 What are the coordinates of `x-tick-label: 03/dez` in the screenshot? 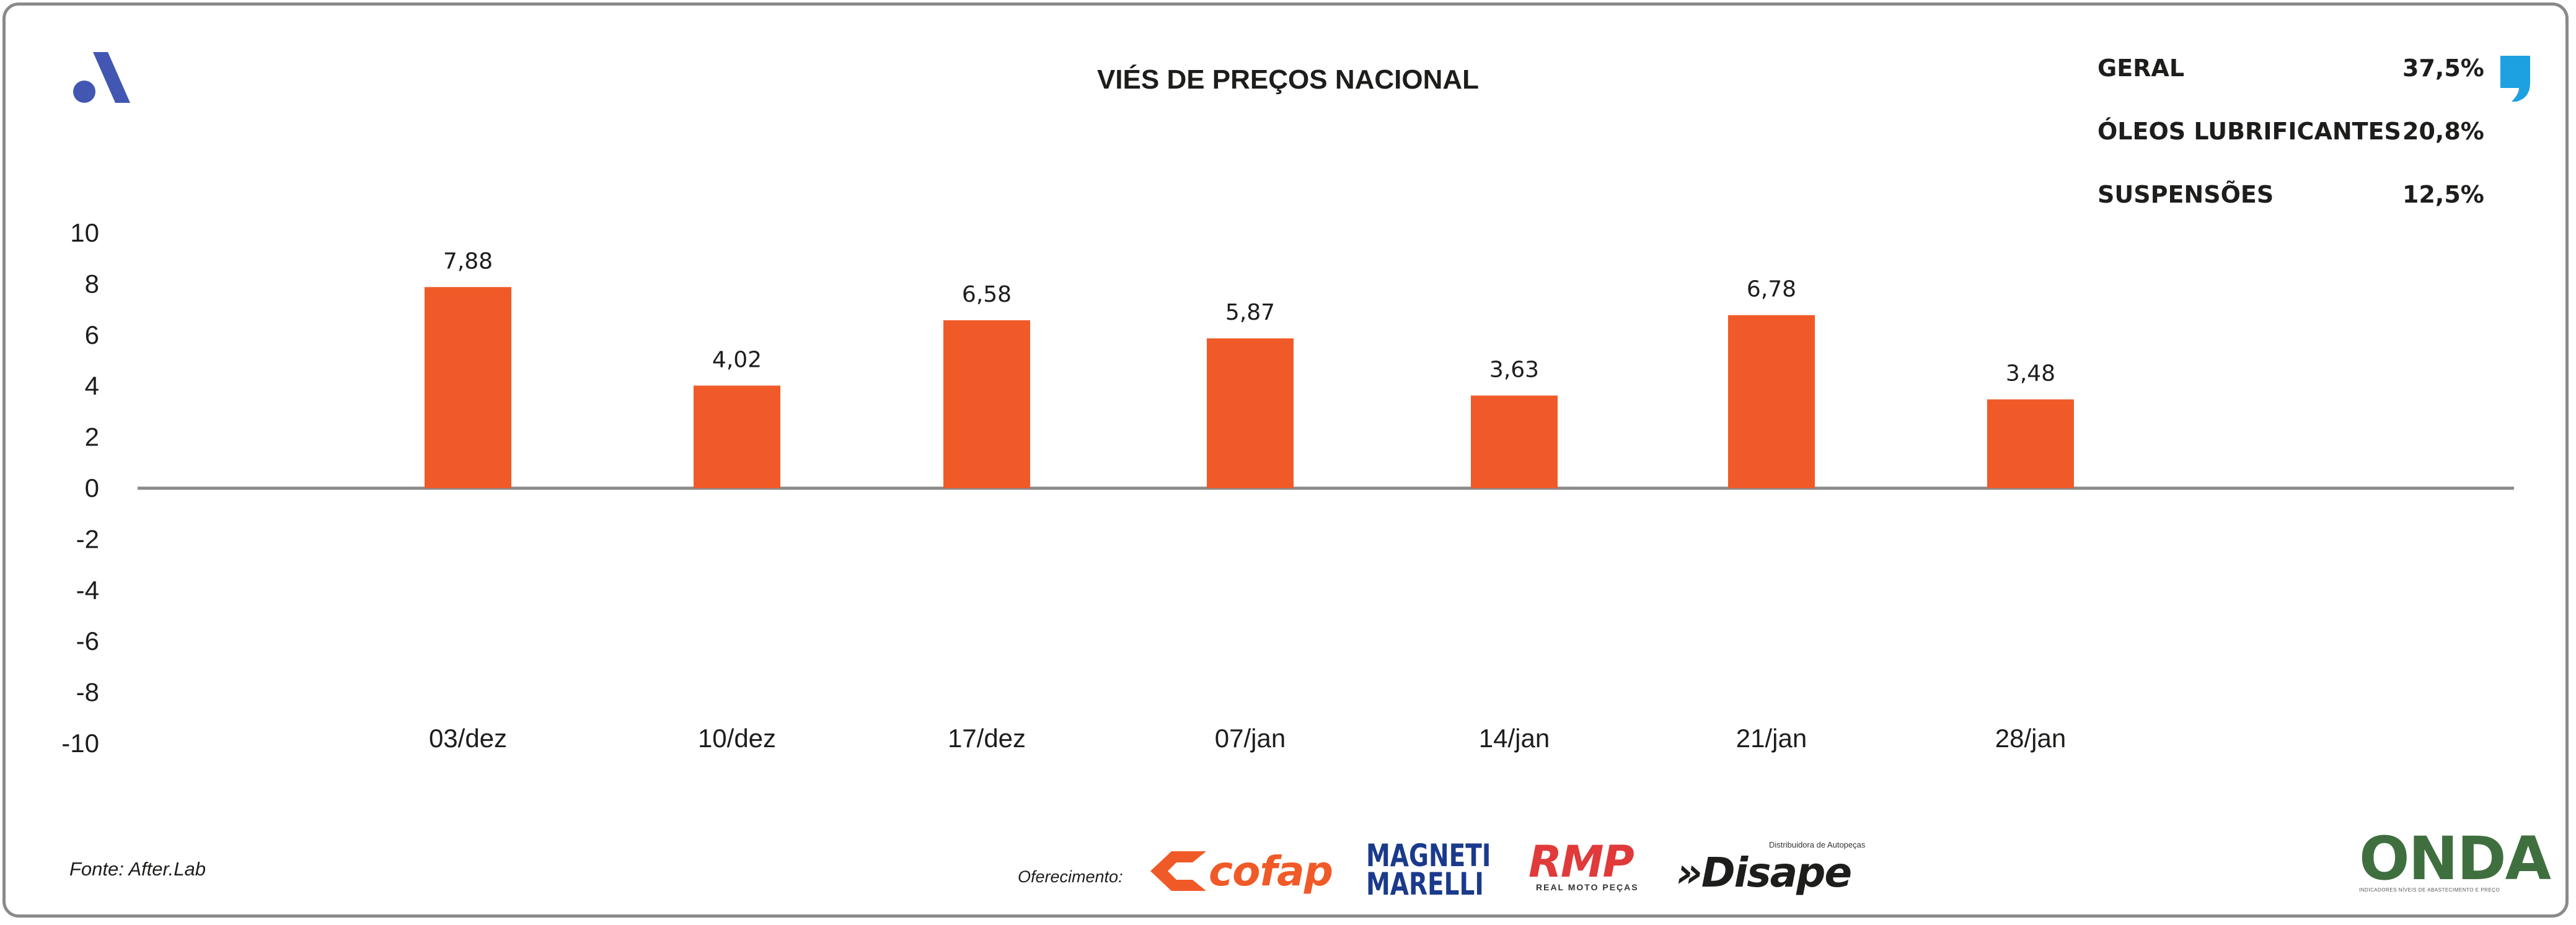 It's located at (468, 738).